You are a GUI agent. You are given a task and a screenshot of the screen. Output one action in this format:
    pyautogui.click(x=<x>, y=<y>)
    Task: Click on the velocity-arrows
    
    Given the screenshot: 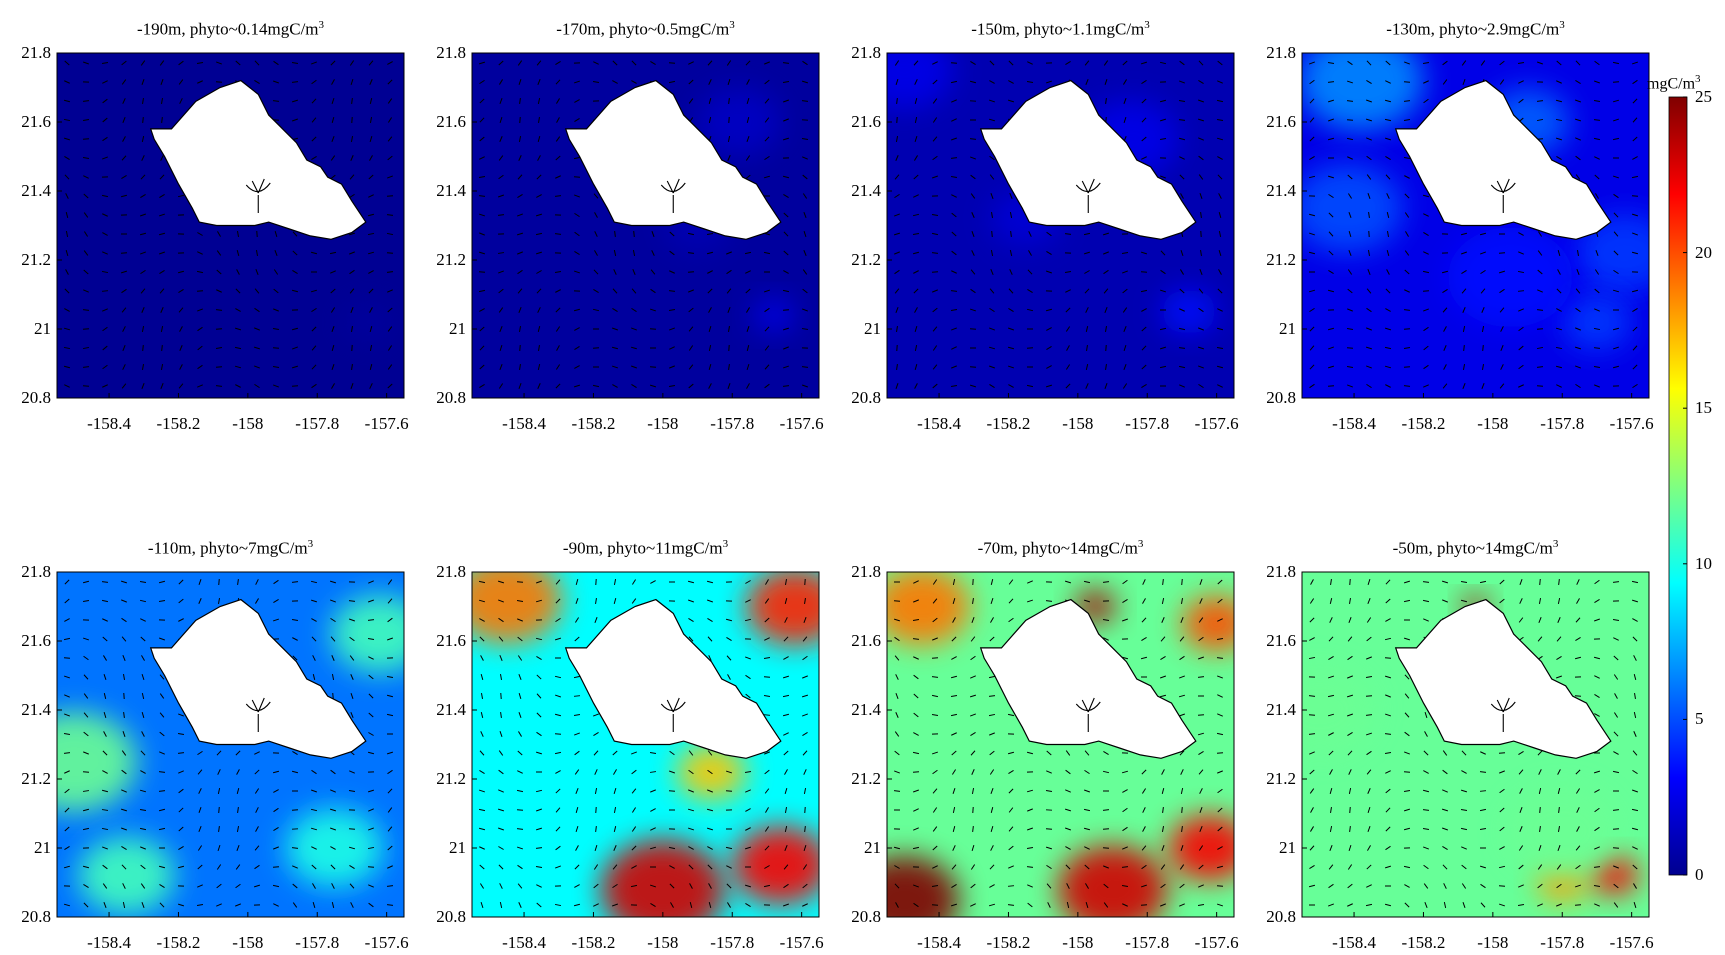 What is the action you would take?
    pyautogui.click(x=1058, y=224)
    